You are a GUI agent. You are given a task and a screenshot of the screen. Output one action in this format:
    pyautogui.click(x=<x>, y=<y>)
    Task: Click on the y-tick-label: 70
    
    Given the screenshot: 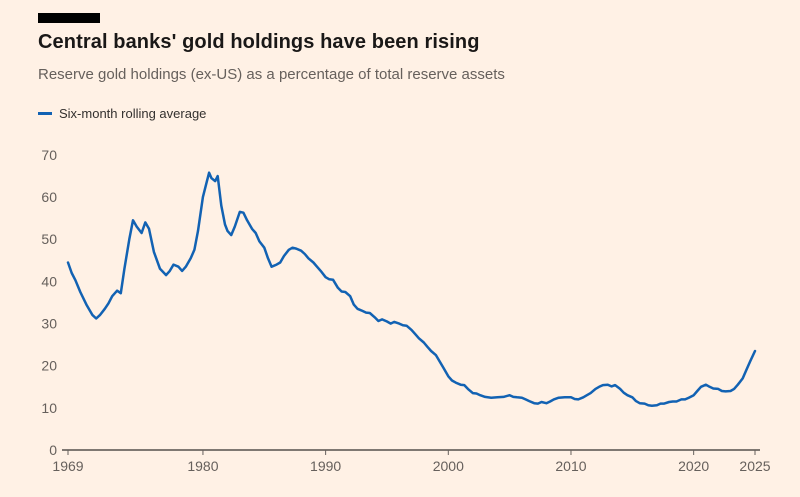 What is the action you would take?
    pyautogui.click(x=49, y=155)
    